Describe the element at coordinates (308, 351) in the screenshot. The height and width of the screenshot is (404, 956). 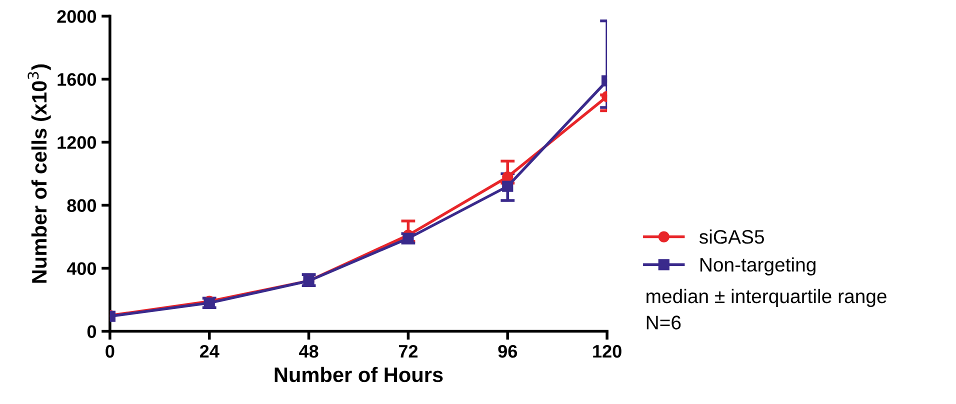
I see `x-tick-label: 48` at that location.